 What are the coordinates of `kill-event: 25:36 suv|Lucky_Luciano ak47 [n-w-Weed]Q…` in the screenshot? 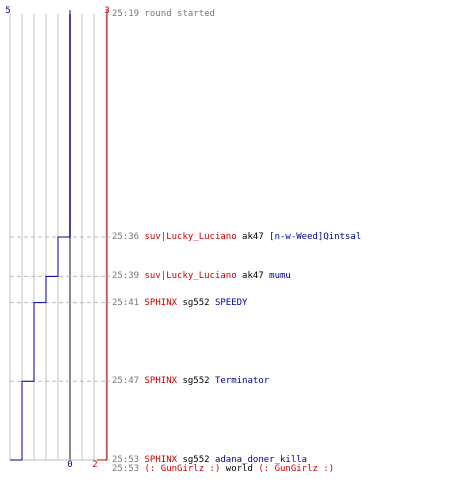 It's located at (236, 237).